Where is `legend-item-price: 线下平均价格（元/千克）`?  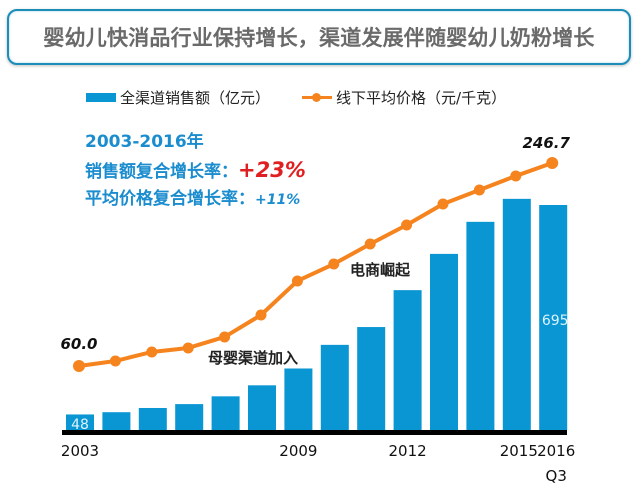 legend-item-price: 线下平均价格（元/千克） is located at coordinates (404, 97).